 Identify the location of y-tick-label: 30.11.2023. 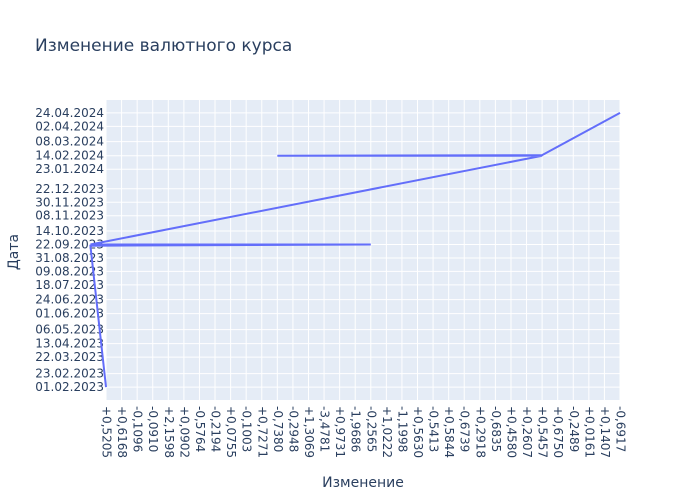
(69, 202).